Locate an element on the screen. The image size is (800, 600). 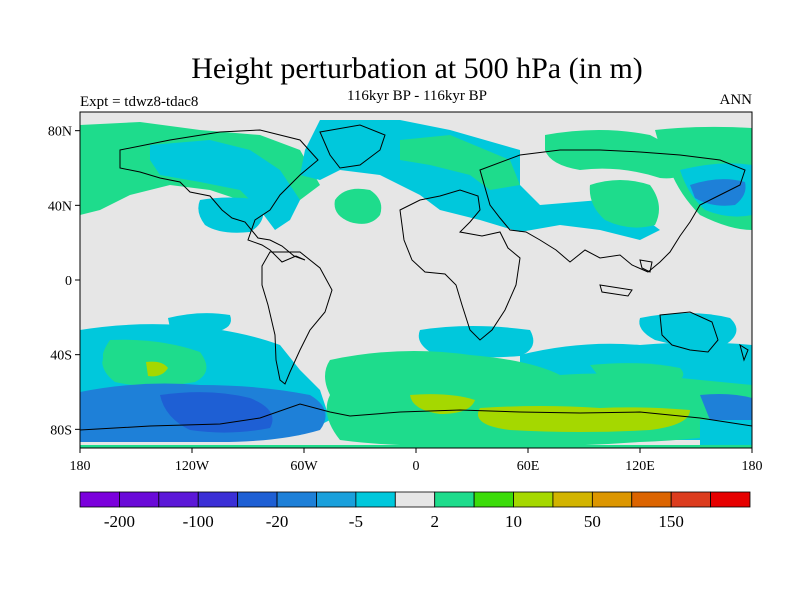
colorbar-label: -5 is located at coordinates (356, 521).